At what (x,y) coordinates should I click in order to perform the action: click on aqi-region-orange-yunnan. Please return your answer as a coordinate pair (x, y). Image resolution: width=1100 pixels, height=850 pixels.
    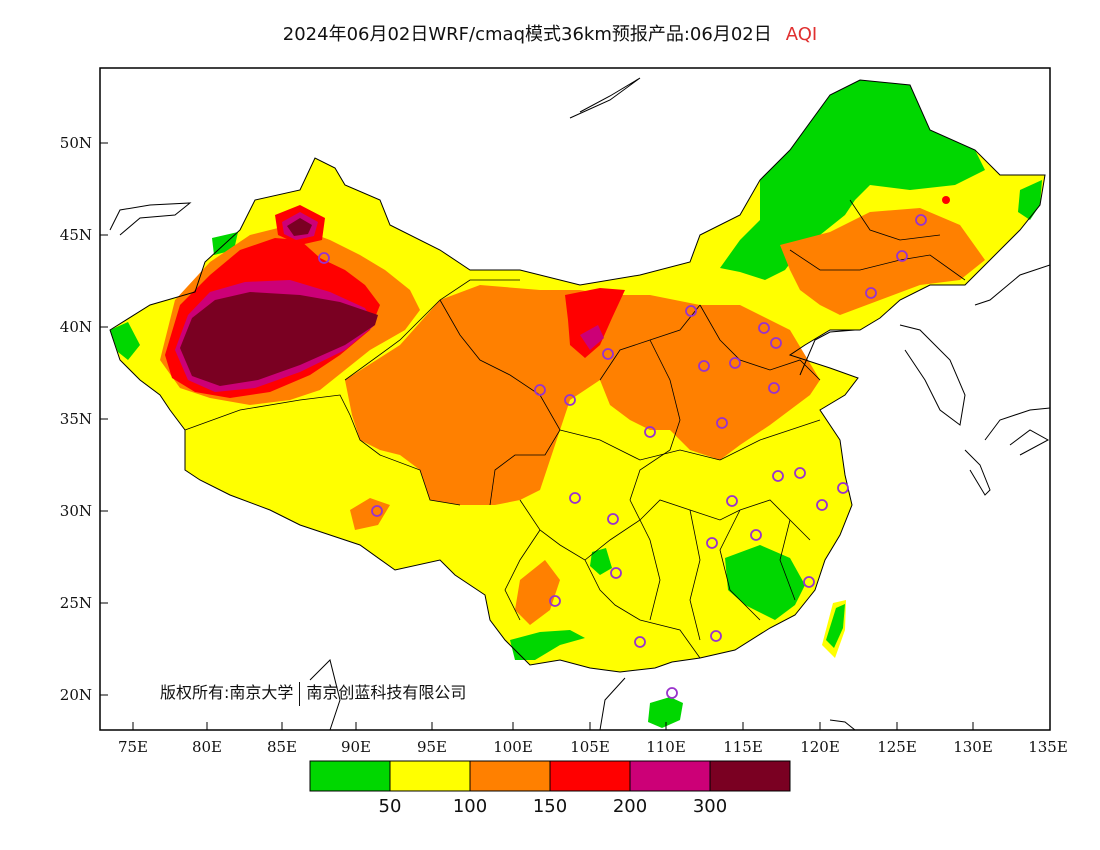
    Looking at the image, I should click on (537, 592).